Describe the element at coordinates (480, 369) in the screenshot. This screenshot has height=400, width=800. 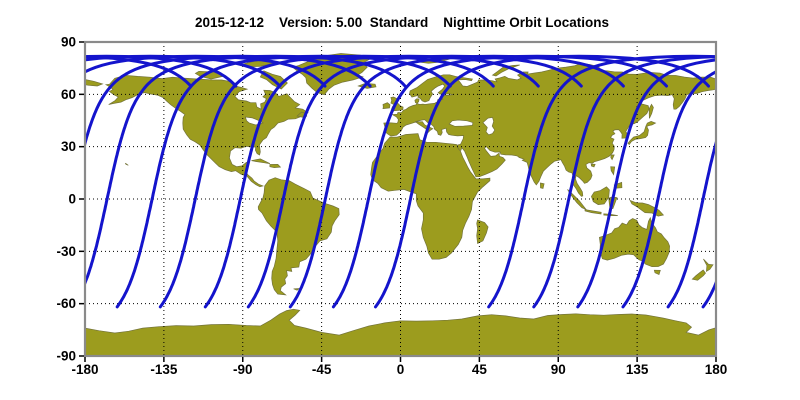
I see `x-tick-label: 45` at that location.